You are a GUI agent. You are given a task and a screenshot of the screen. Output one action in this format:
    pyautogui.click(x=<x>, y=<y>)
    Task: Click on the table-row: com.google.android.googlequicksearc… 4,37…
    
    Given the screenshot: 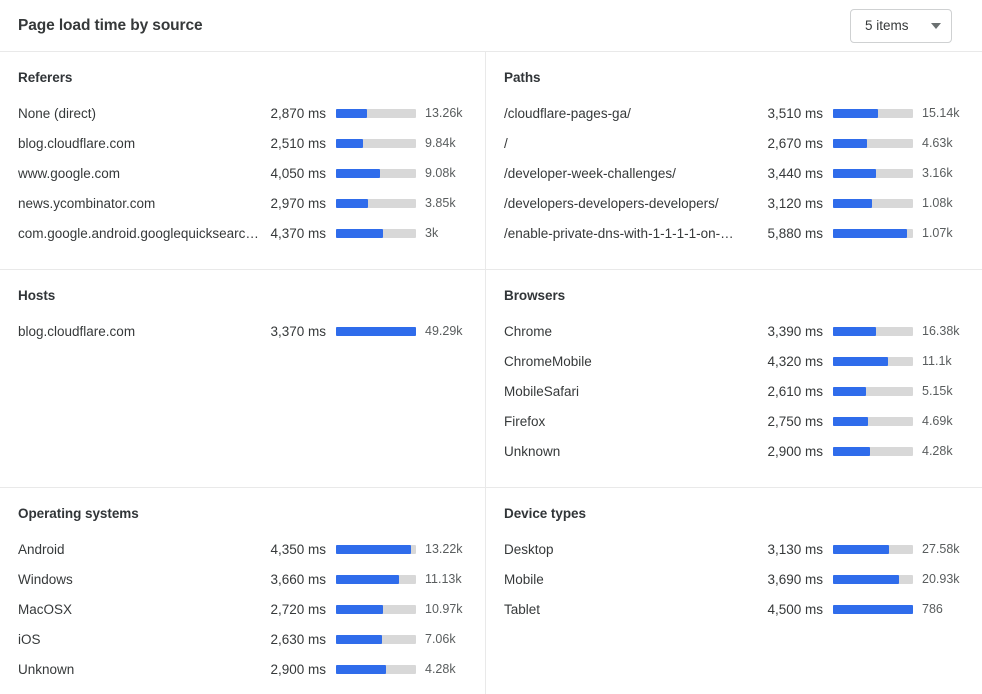 What is the action you would take?
    pyautogui.click(x=243, y=233)
    